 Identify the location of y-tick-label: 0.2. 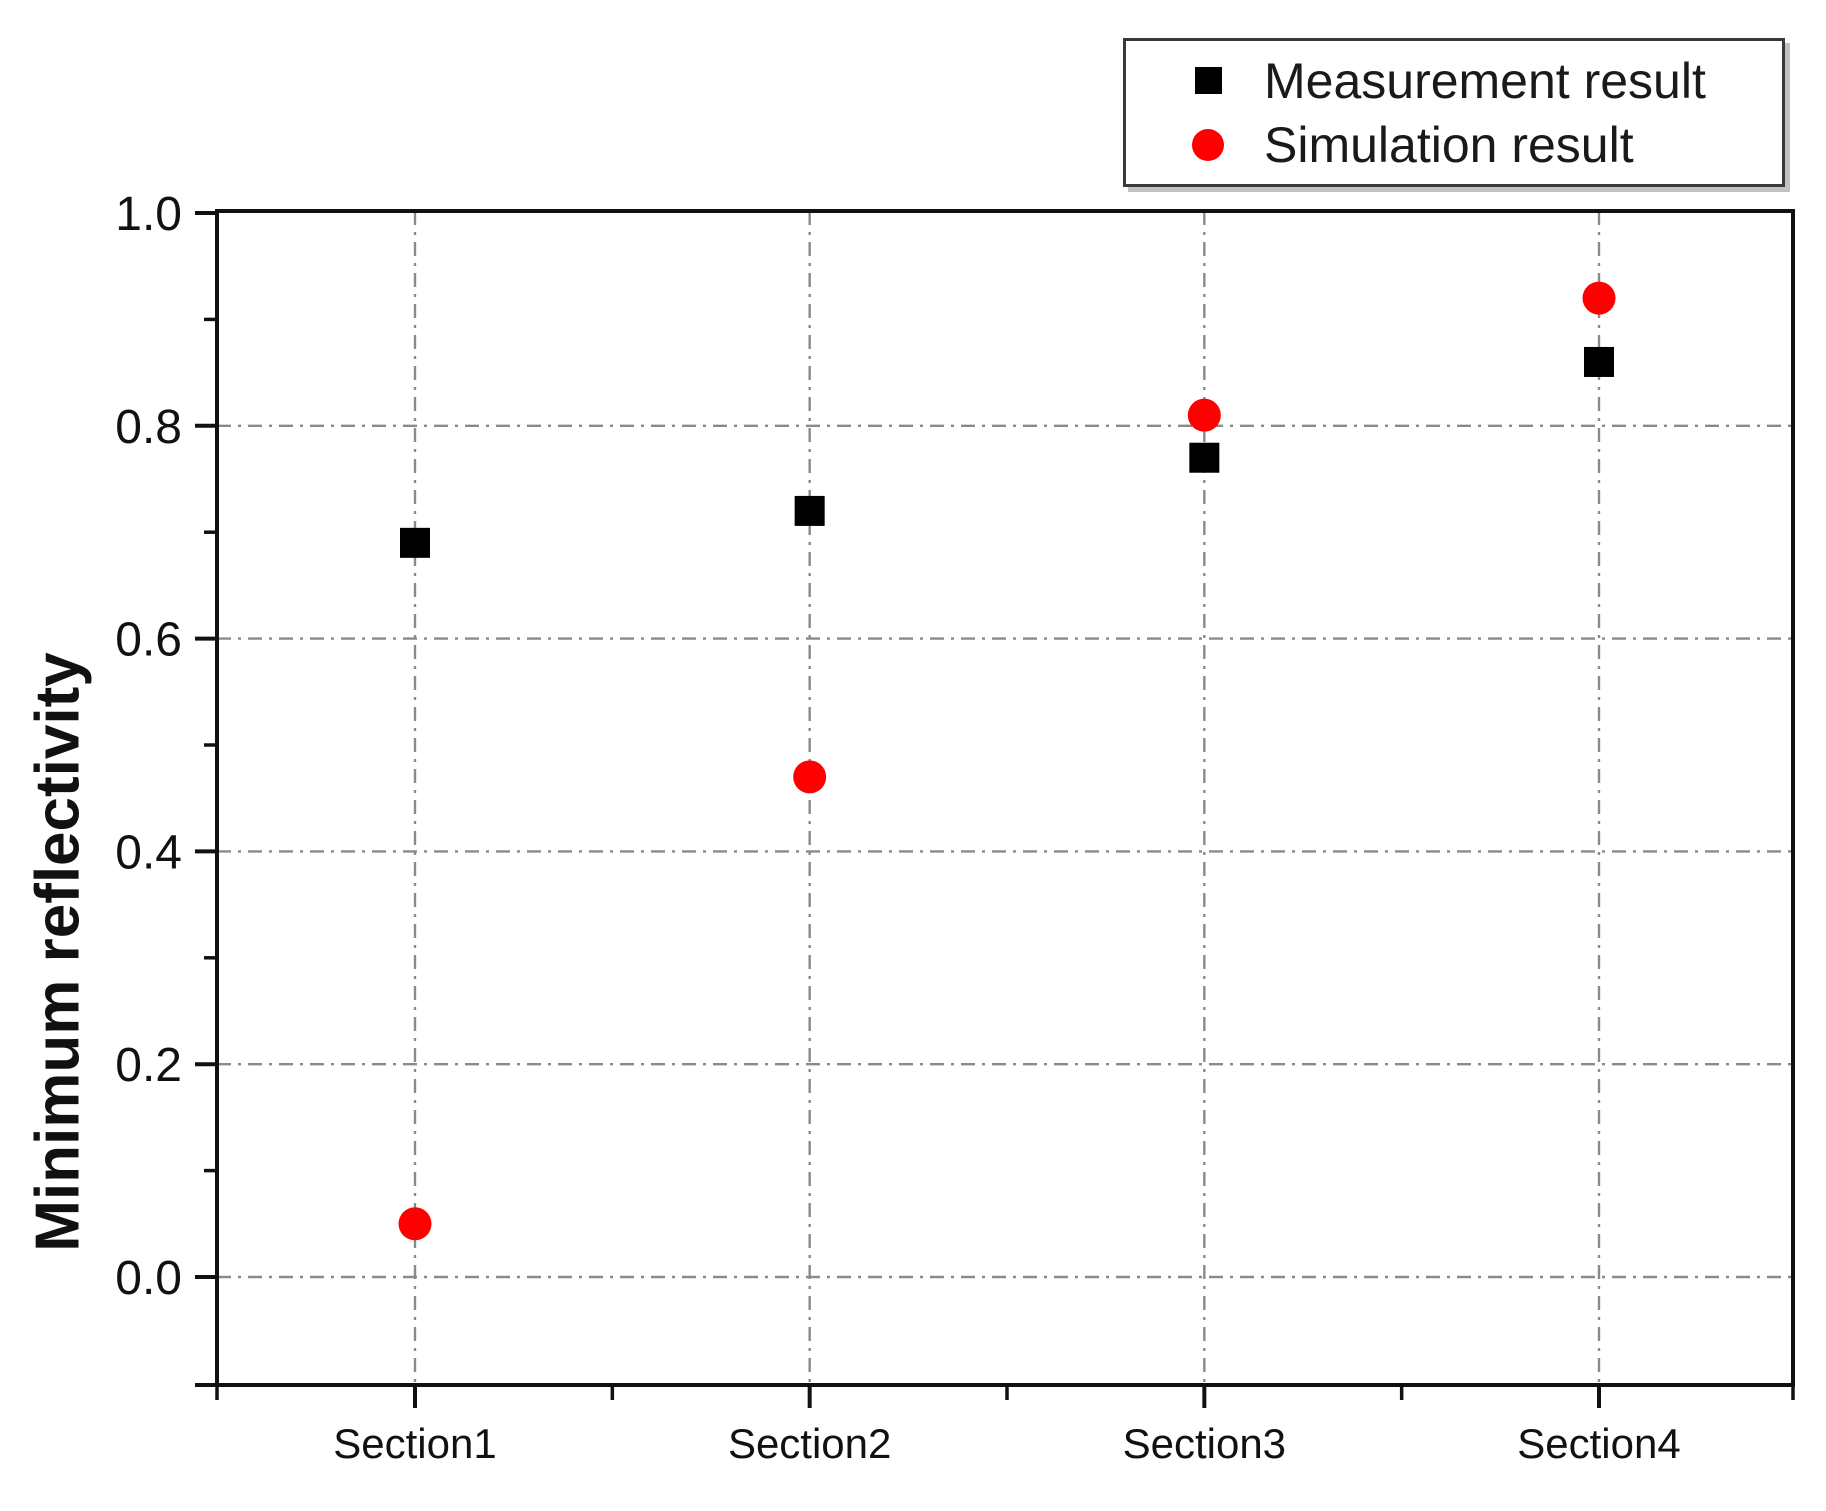
(148, 1065).